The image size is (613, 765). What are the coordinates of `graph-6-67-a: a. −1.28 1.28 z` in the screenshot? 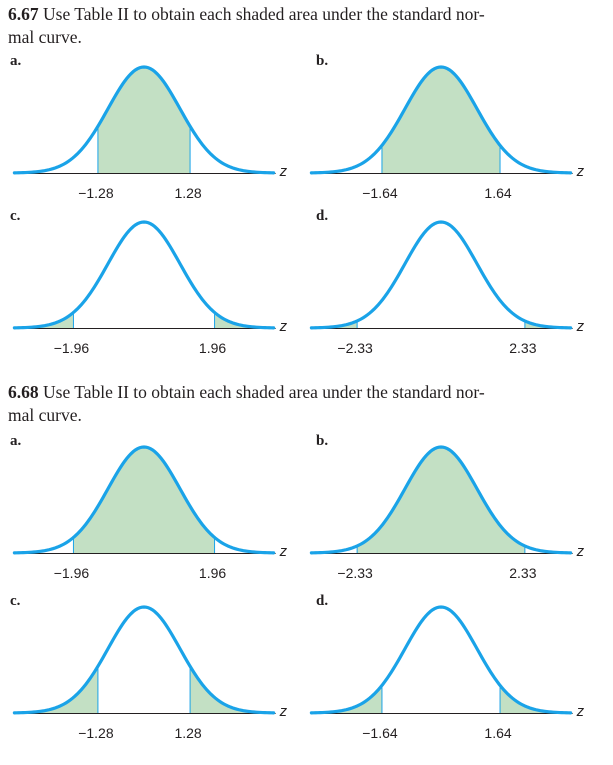 It's located at (159, 139).